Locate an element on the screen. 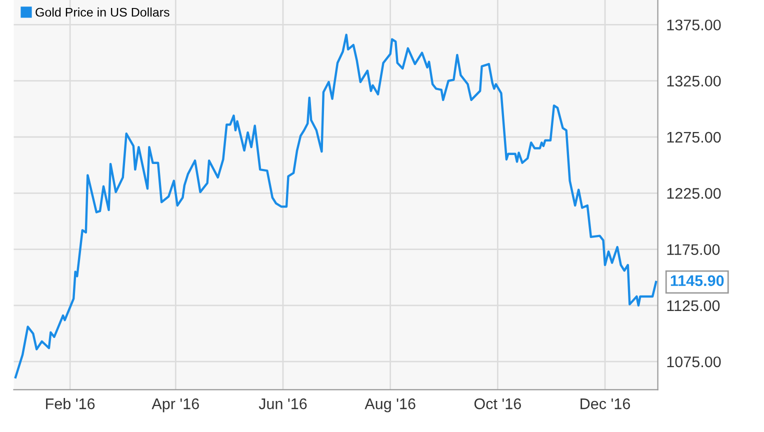  x-tick-label: Apr '16 is located at coordinates (175, 405).